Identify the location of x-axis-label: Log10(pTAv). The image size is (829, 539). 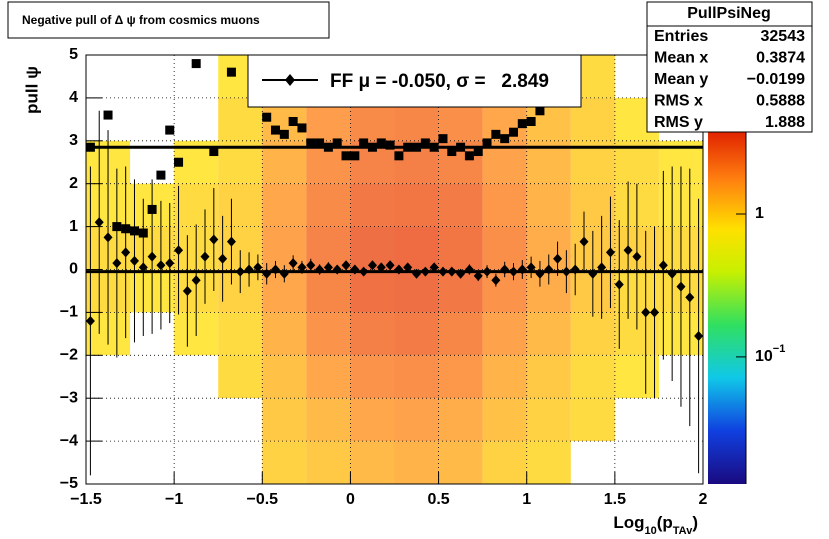
(655, 524).